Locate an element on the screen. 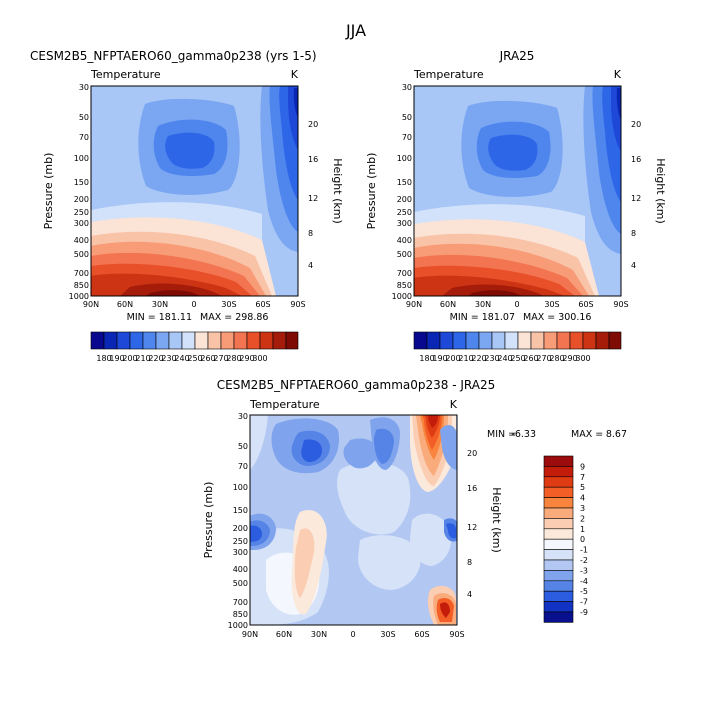 The height and width of the screenshot is (712, 713). panel-2-height-tick: 8 is located at coordinates (633, 233).